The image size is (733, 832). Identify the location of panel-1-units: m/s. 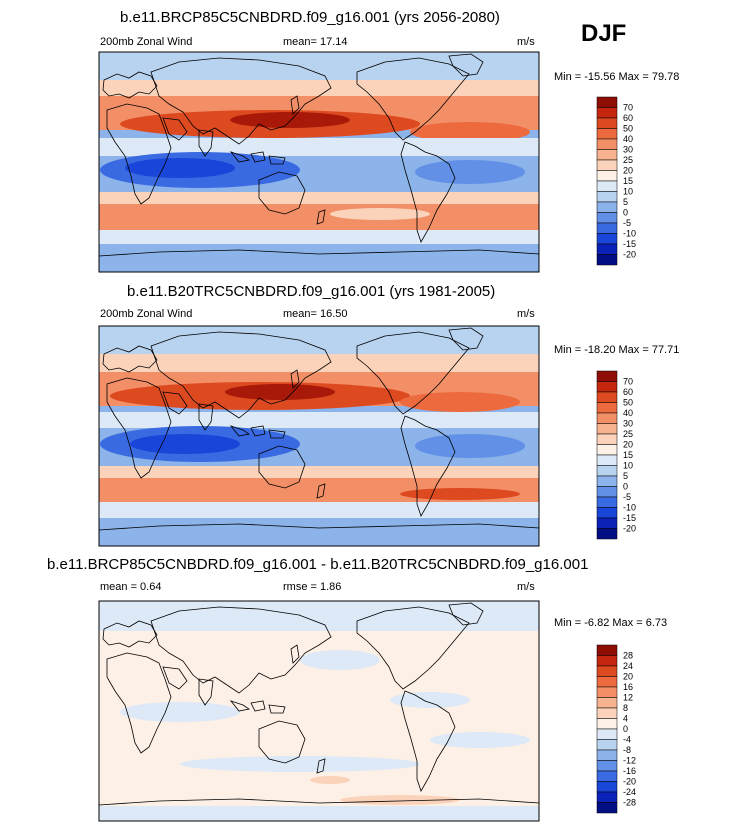
(526, 42).